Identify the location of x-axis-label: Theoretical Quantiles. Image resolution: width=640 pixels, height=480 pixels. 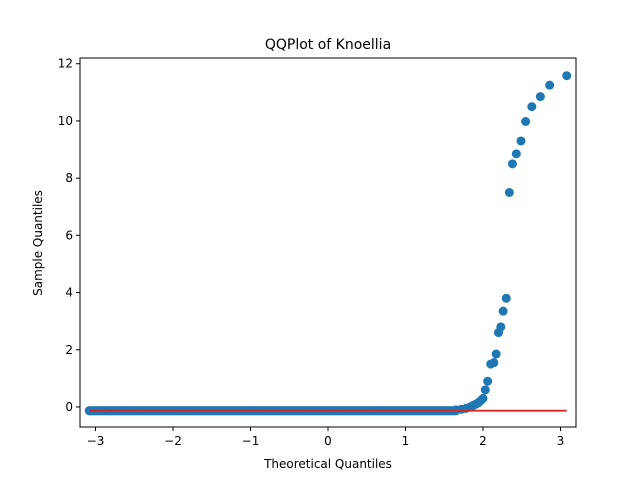
(327, 464).